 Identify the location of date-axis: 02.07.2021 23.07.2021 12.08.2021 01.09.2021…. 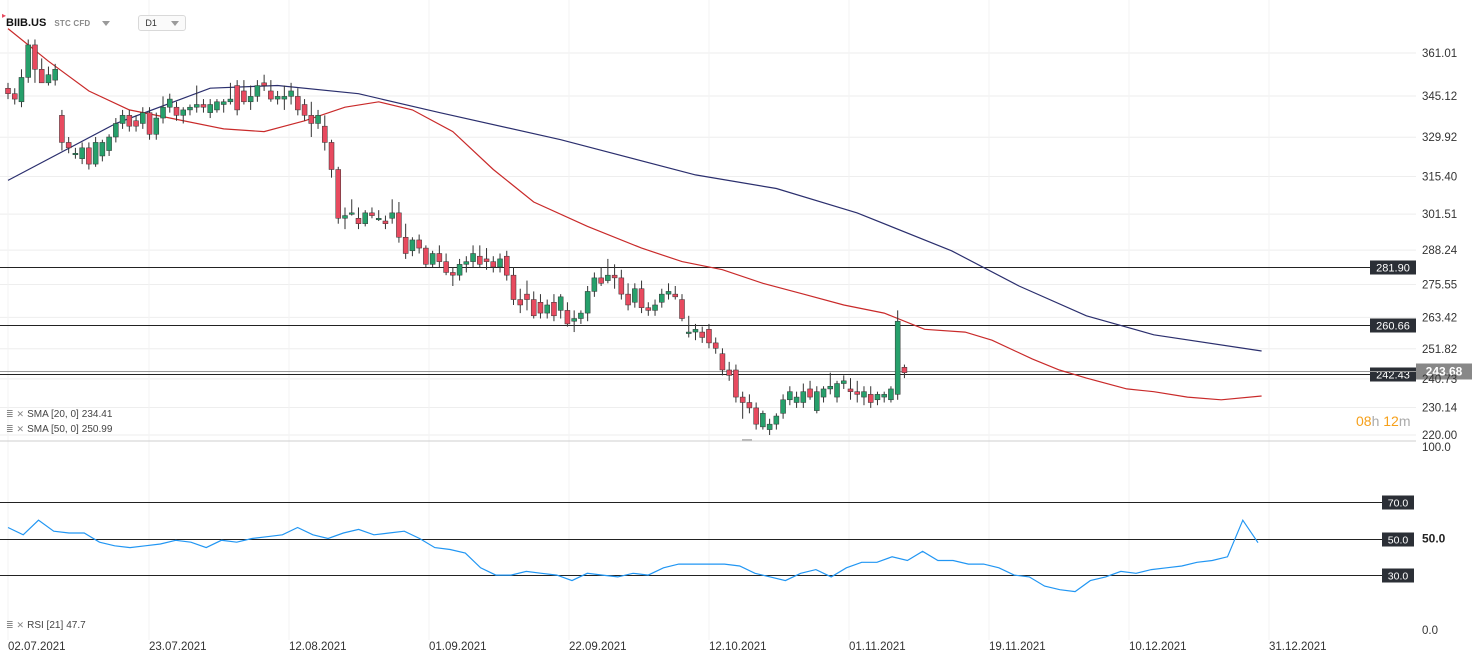
(667, 647).